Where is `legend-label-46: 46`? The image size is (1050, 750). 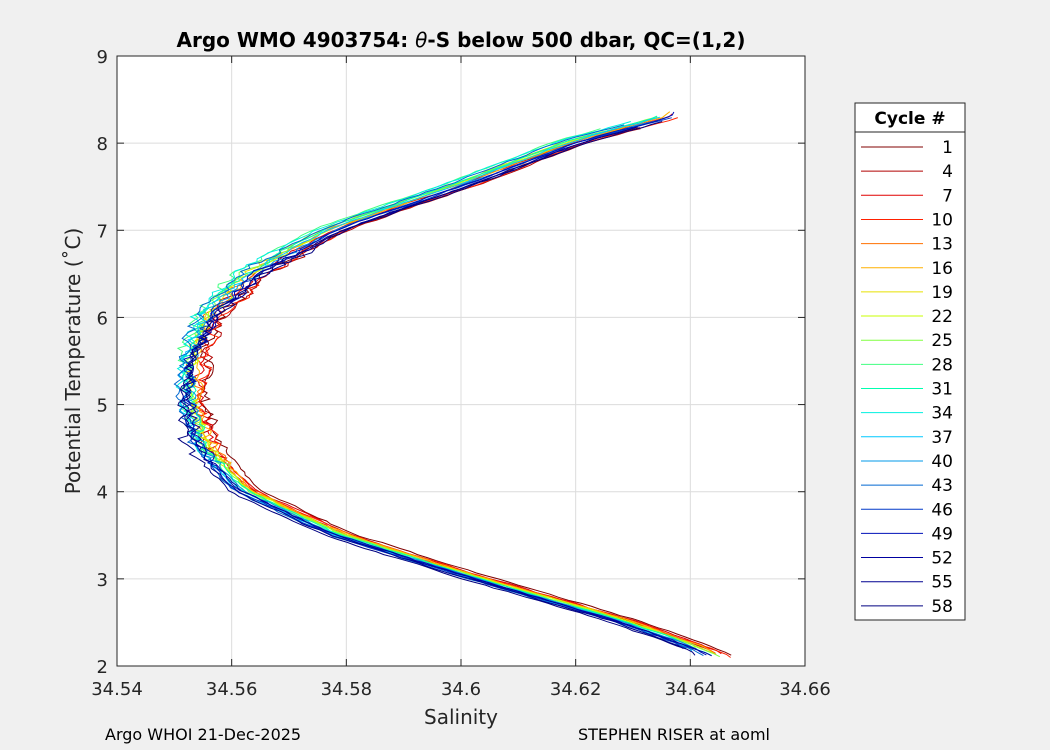 legend-label-46: 46 is located at coordinates (942, 510).